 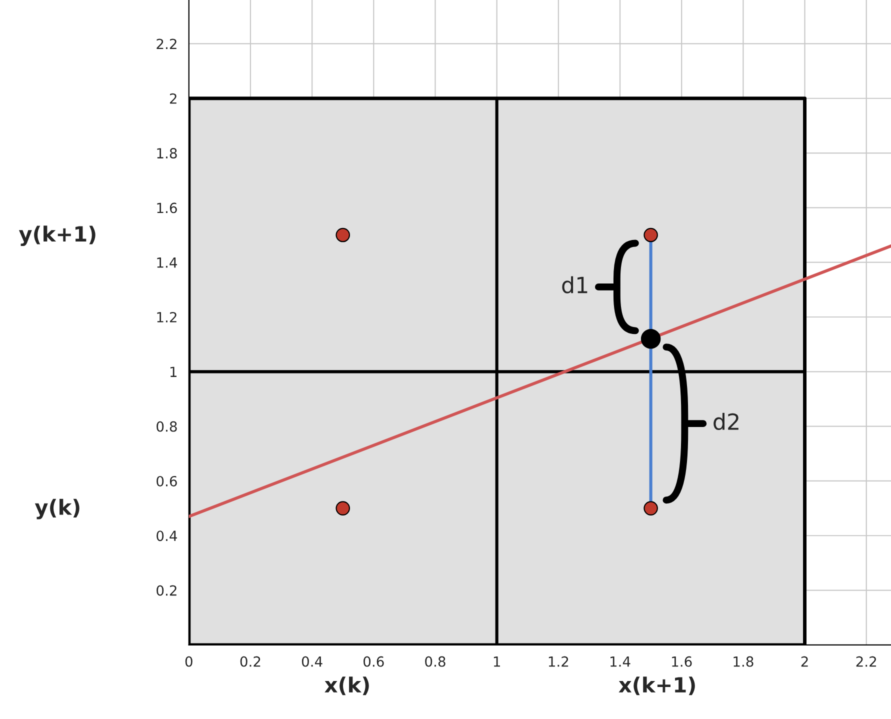 I want to click on x-tick-label: 1, so click(x=497, y=661).